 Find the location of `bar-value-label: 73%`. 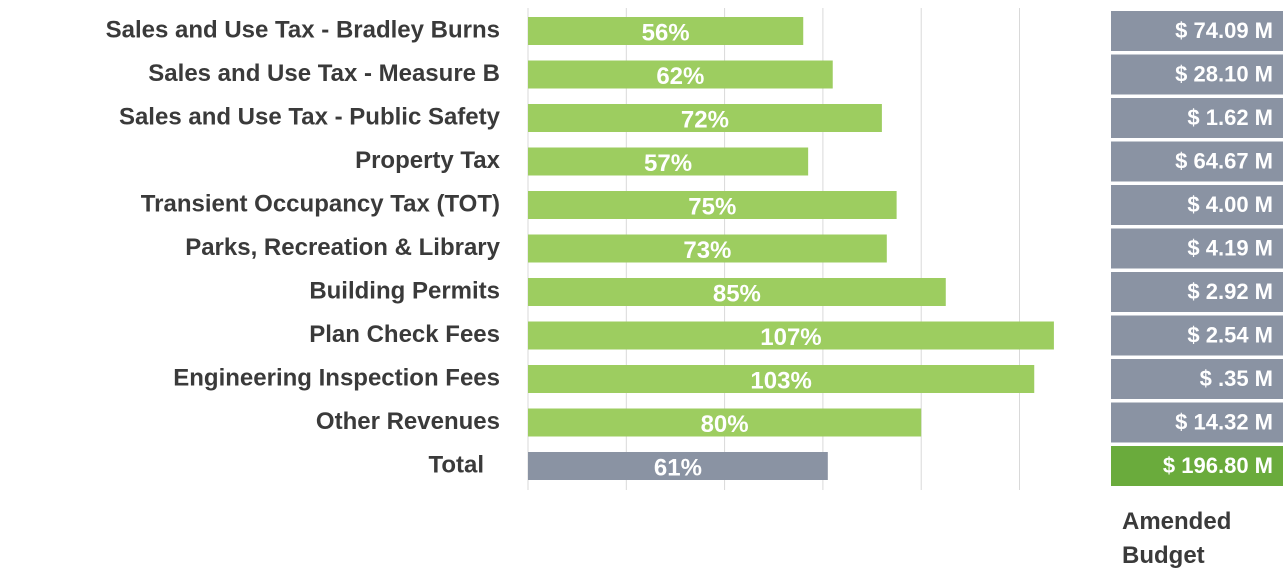

bar-value-label: 73% is located at coordinates (707, 250).